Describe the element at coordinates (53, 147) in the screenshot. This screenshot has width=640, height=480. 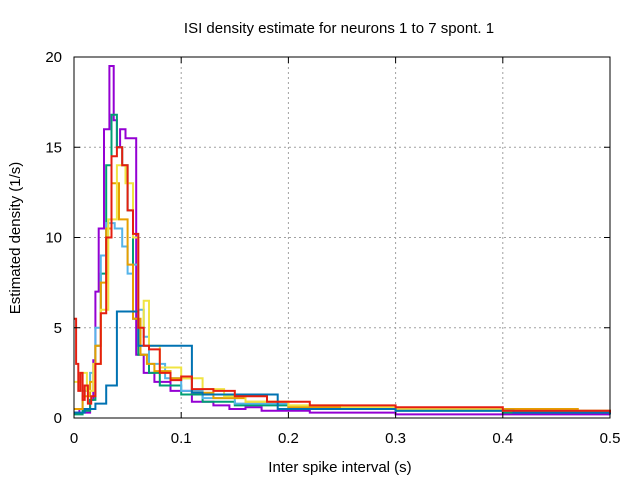
I see `y-tick-label: 15` at that location.